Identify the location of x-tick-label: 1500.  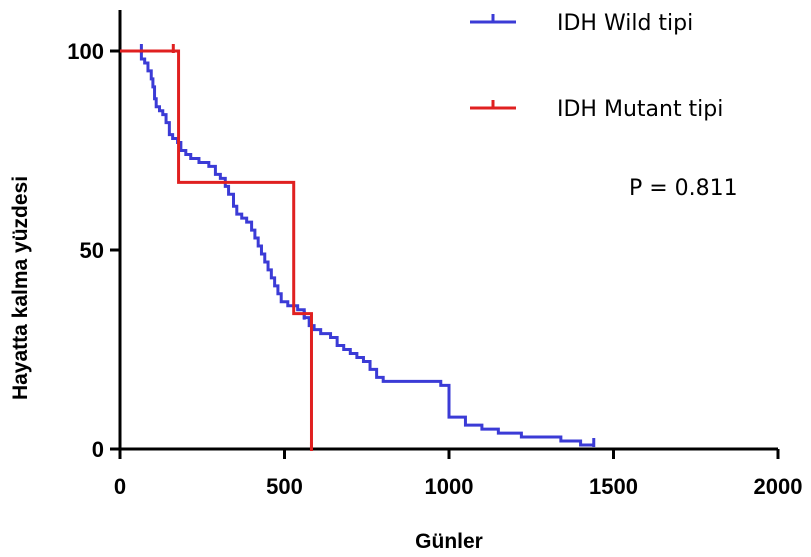
(613, 486).